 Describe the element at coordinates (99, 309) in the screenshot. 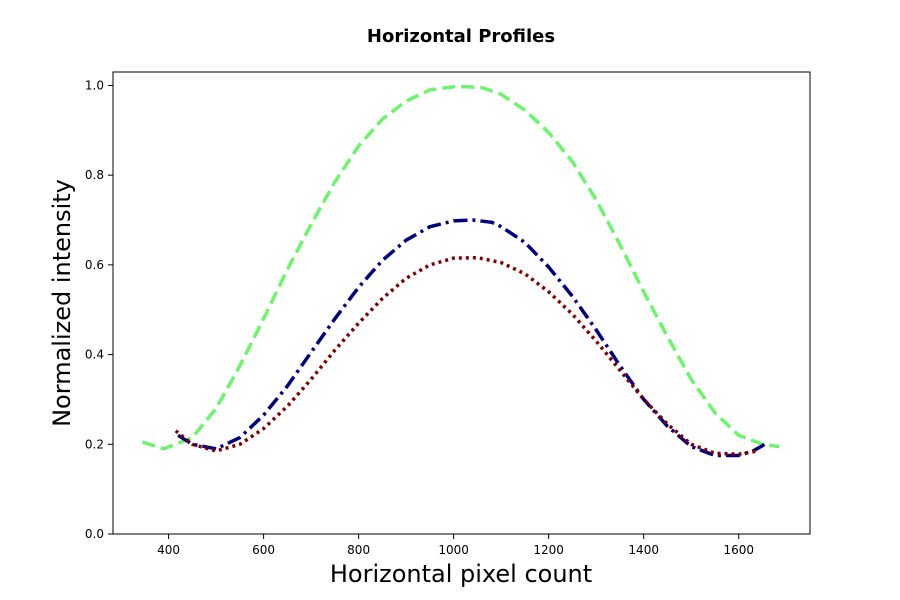

I see `y-axis: 0.0 0.2 0.4 0.6 0.8 1.0` at that location.